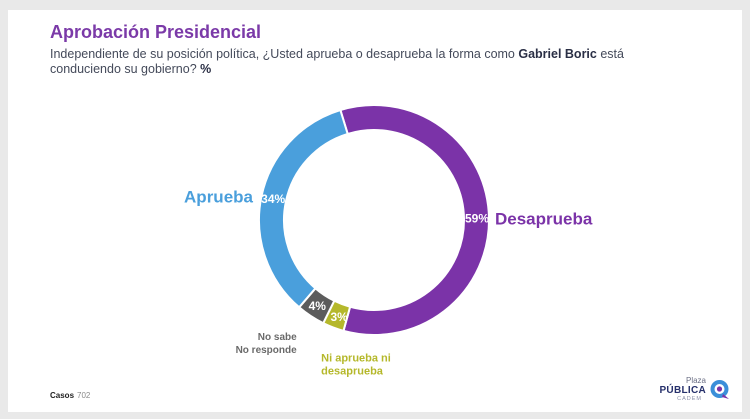 This screenshot has height=419, width=750. Describe the element at coordinates (477, 219) in the screenshot. I see `value-label-desaprueba: 59%` at that location.